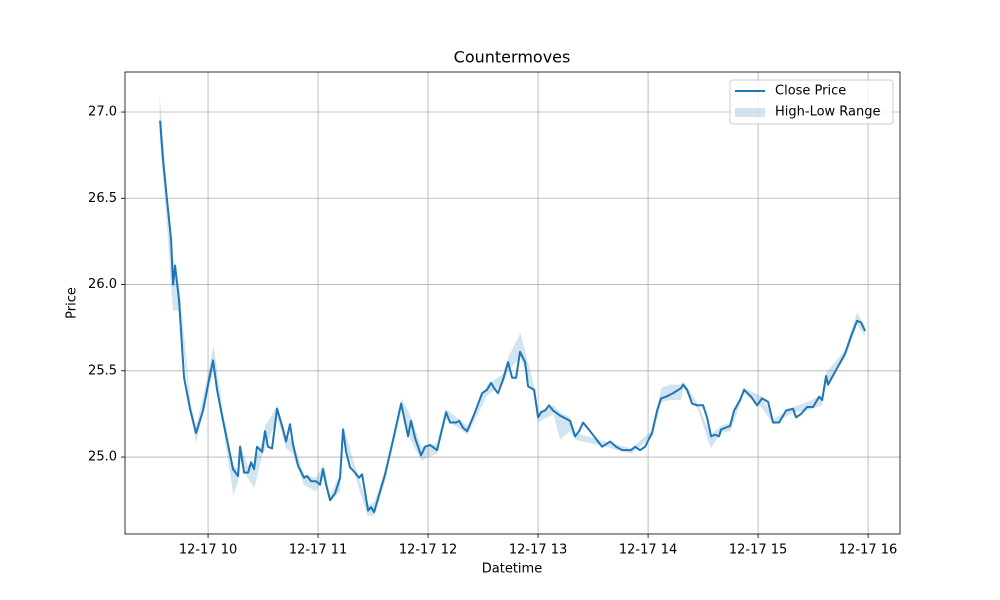 This screenshot has height=600, width=1000. What do you see at coordinates (868, 550) in the screenshot?
I see `x-tick-label: 12-17 16` at bounding box center [868, 550].